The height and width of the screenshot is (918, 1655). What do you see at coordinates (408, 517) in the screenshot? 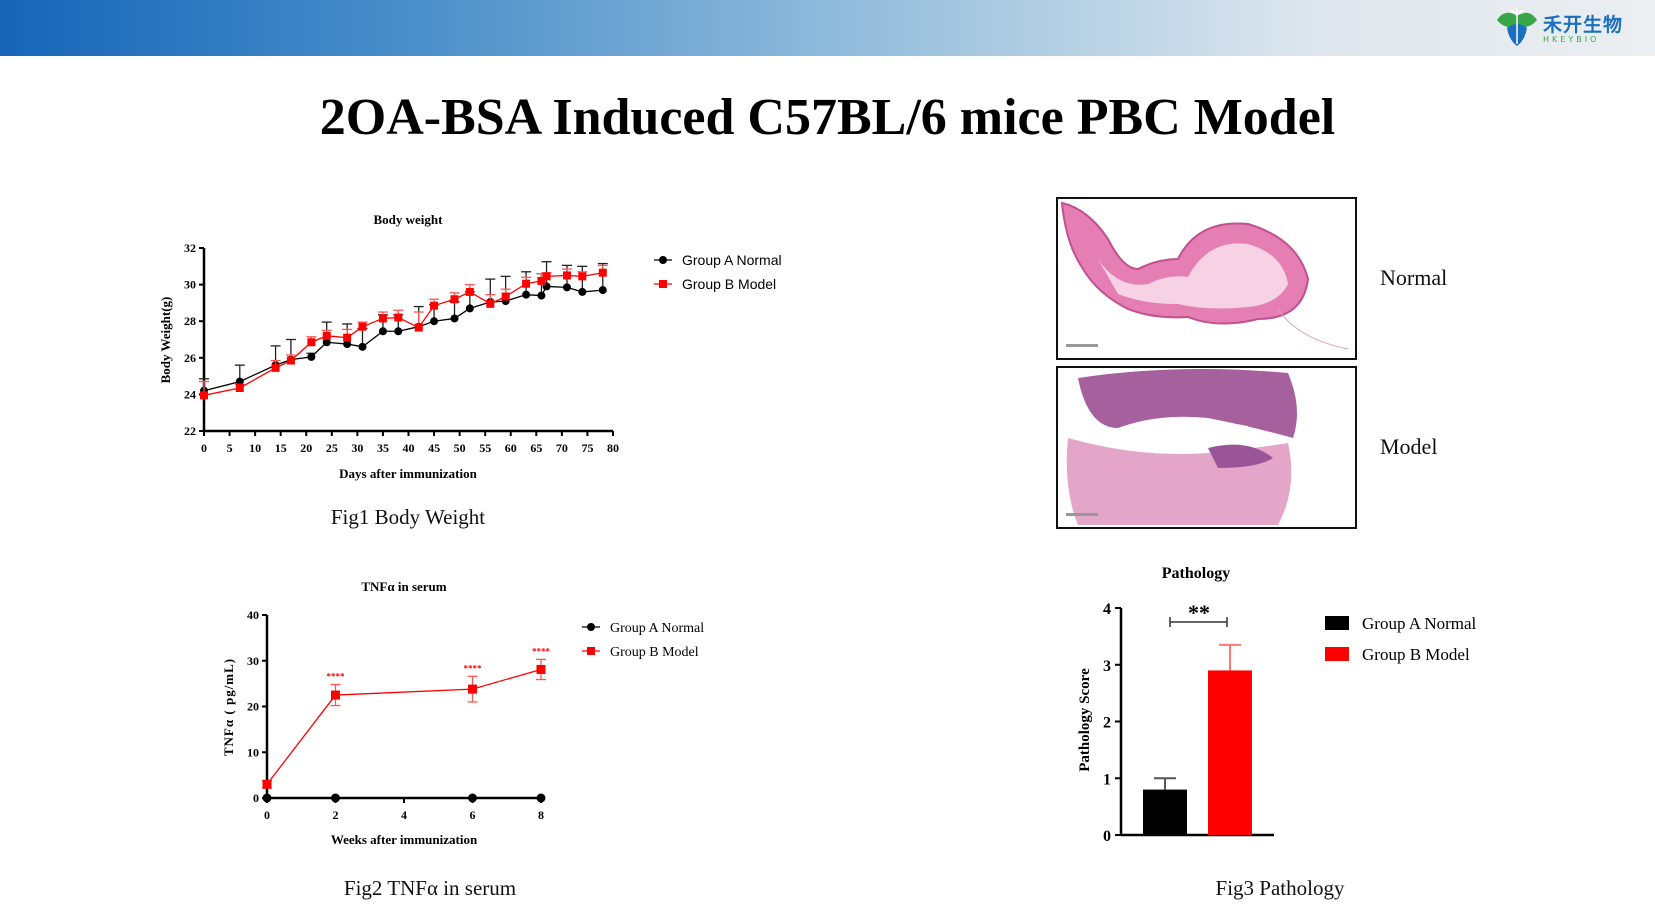
I see `figure-caption-1: Fig1 Body Weight` at bounding box center [408, 517].